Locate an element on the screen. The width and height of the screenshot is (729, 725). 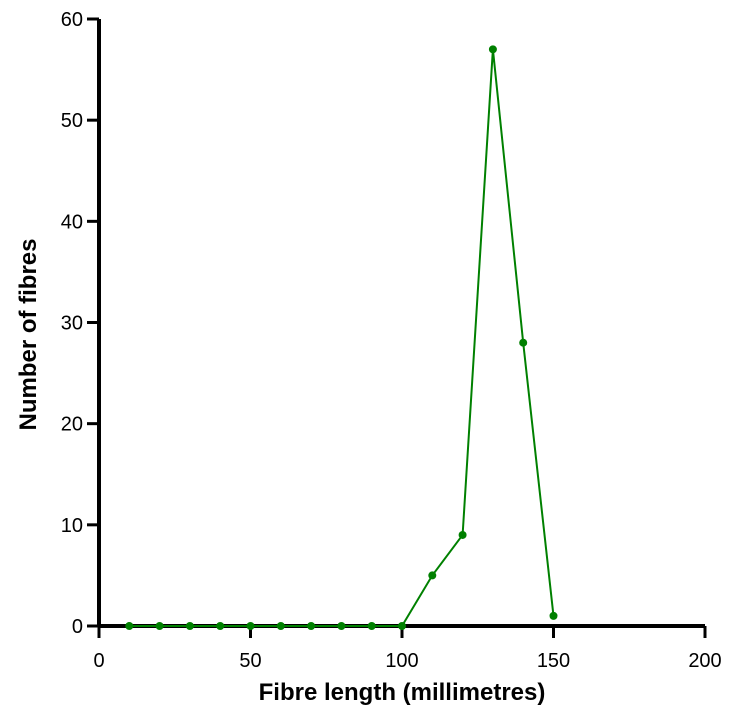
y-ticks: 0 10 20 30 40 50 60 is located at coordinates (80, 323).